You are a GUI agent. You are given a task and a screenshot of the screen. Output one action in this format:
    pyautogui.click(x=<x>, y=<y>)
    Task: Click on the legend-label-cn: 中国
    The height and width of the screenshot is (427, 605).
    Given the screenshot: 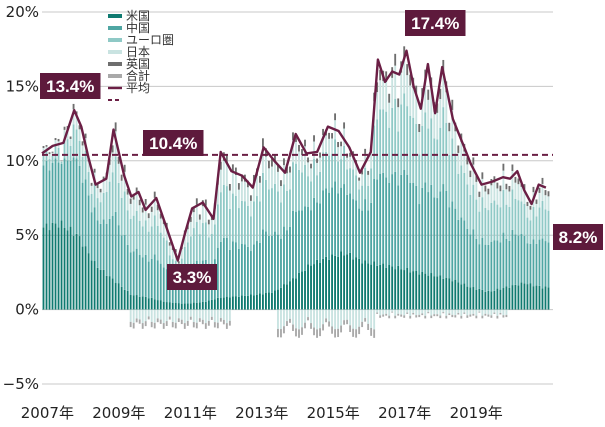 What is the action you would take?
    pyautogui.click(x=138, y=27)
    